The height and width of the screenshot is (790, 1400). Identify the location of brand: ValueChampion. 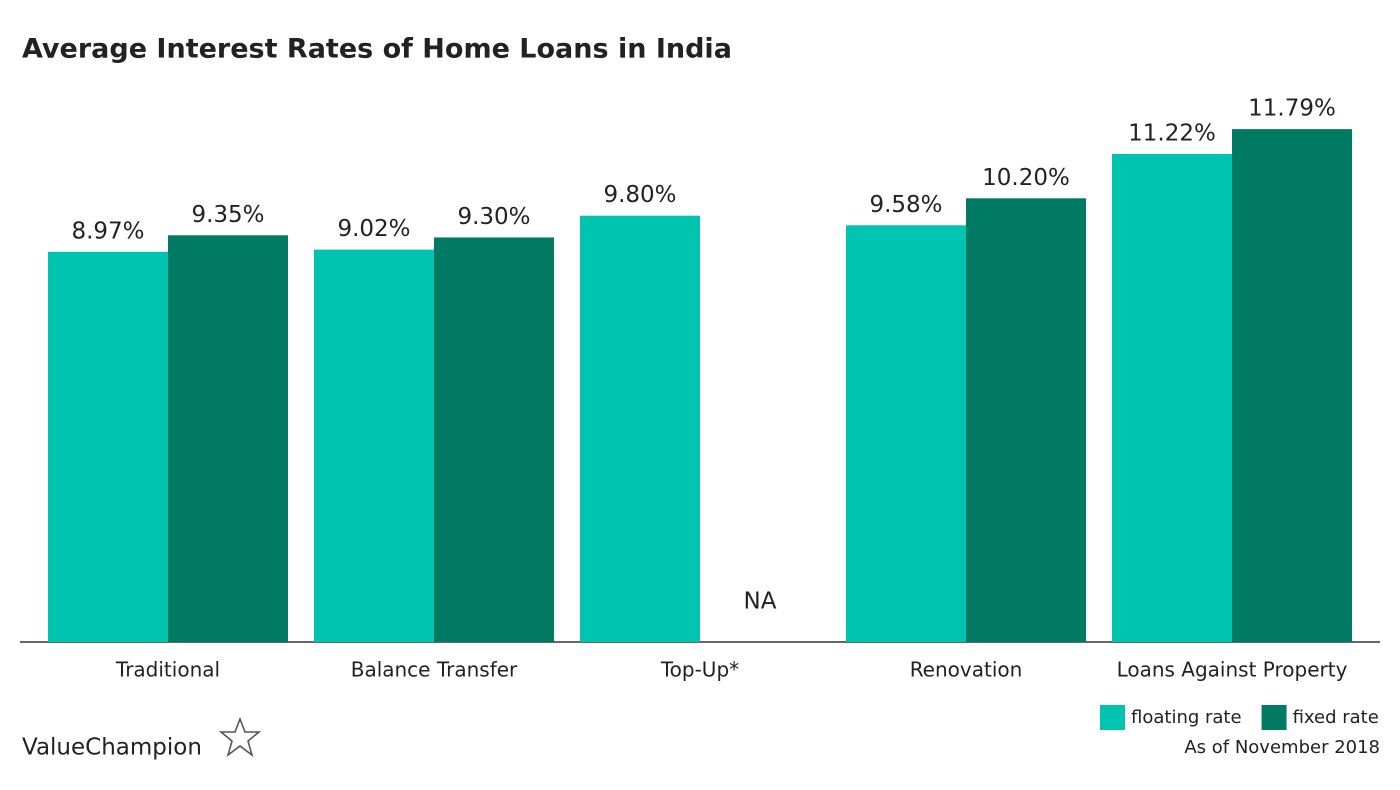
(112, 748).